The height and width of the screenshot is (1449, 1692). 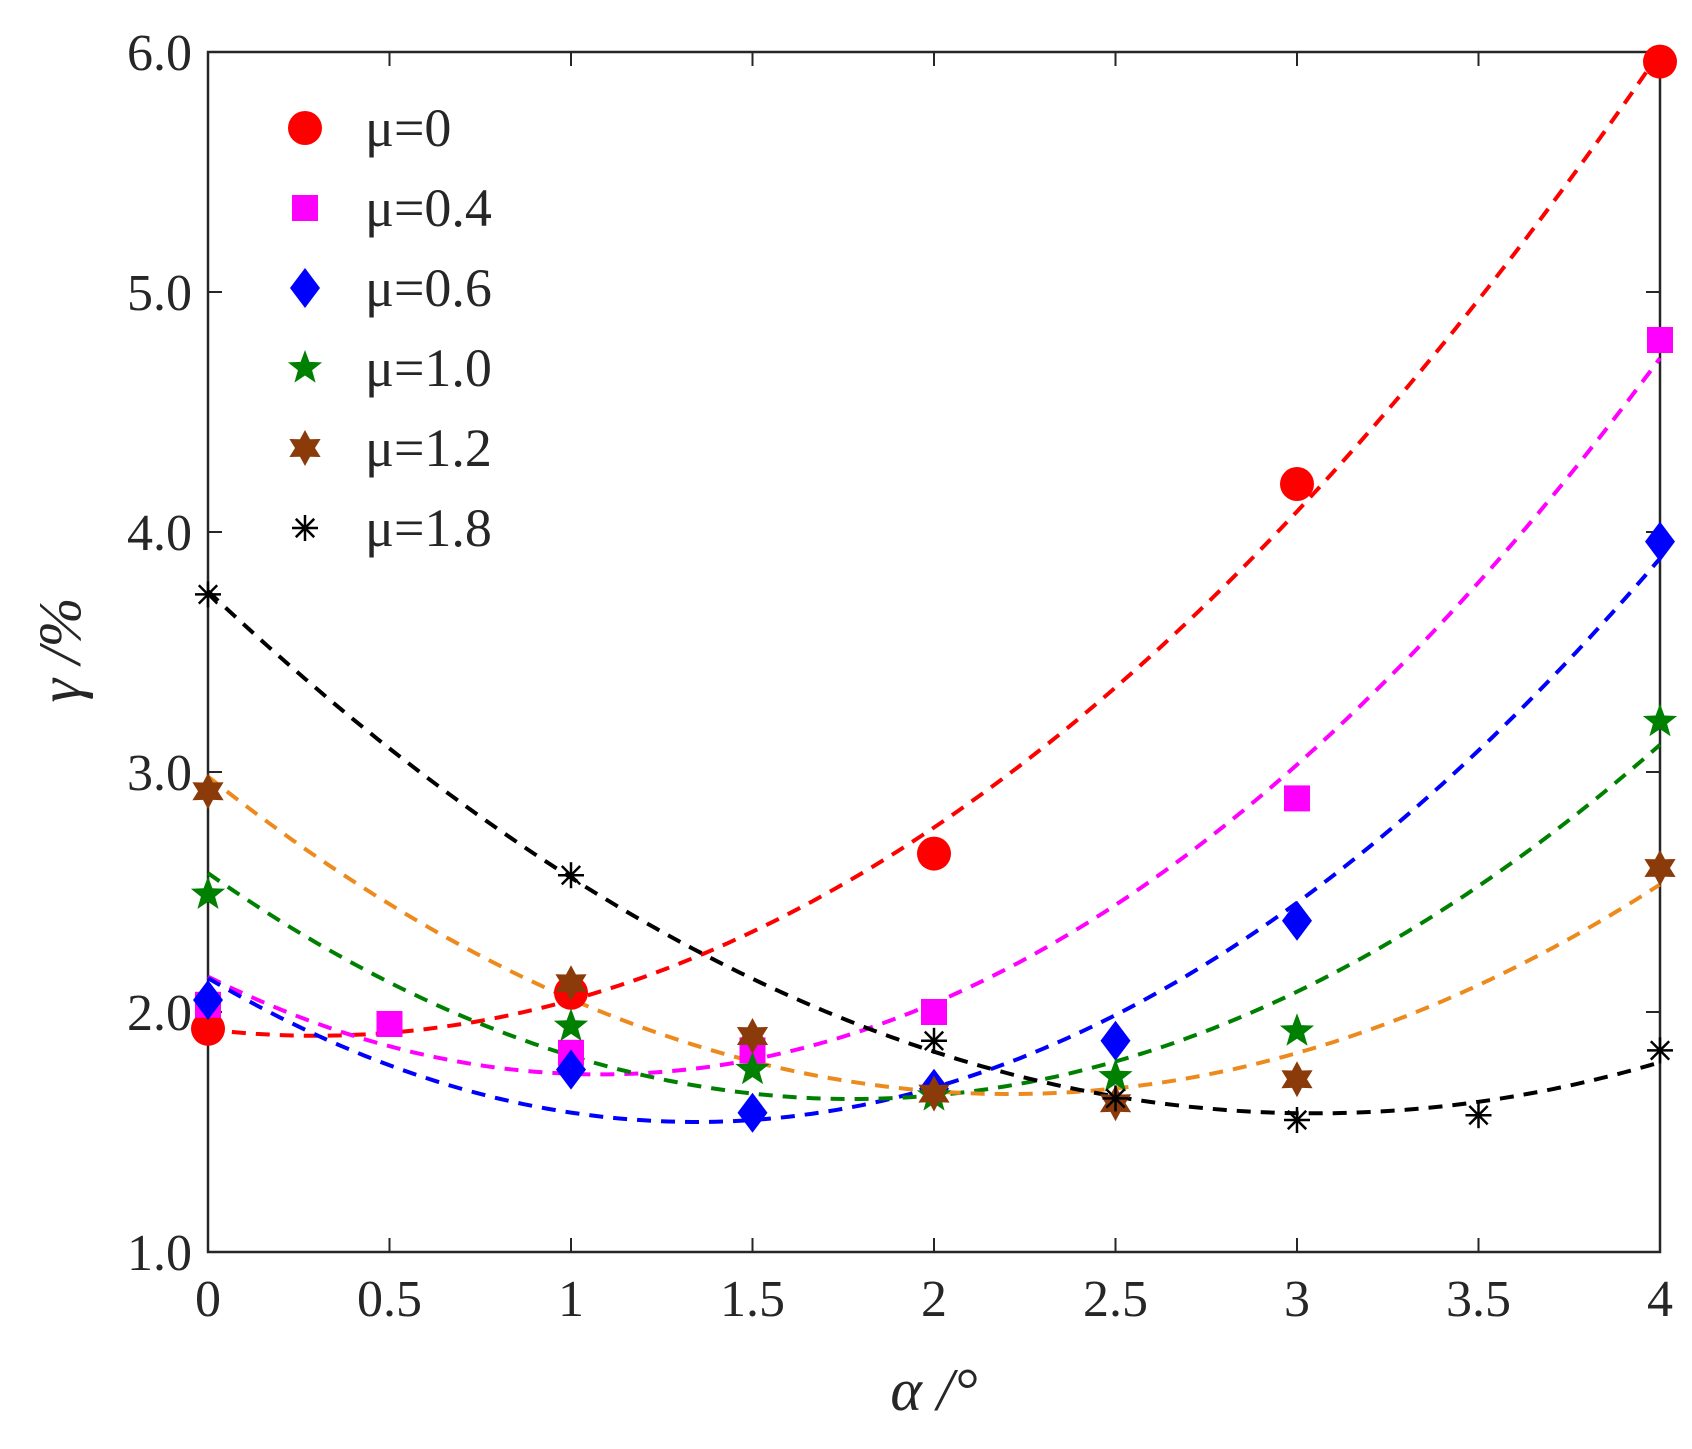 I want to click on x-tick-label: 0, so click(x=208, y=1299).